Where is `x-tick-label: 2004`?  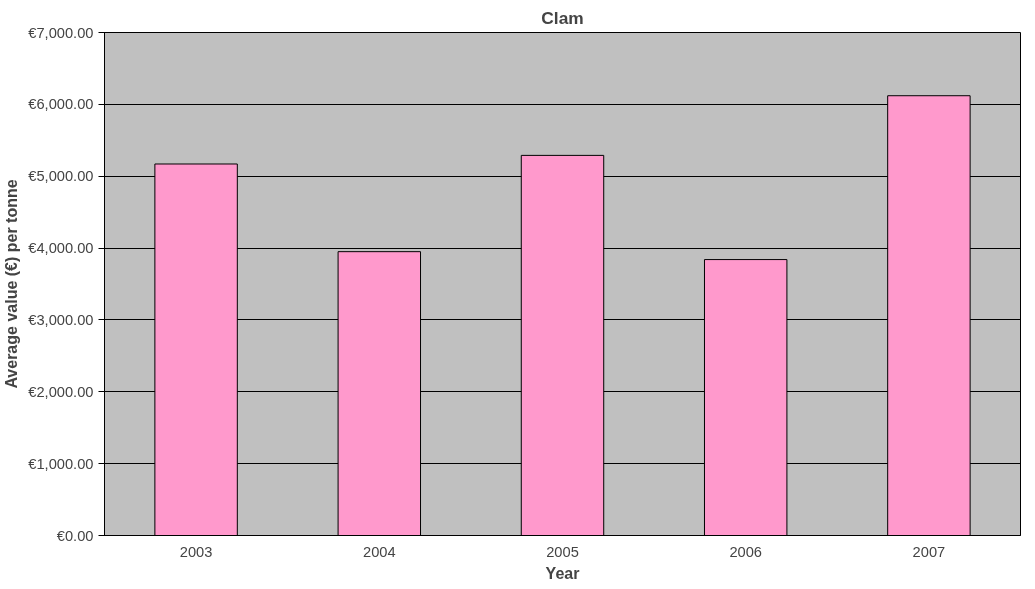
x-tick-label: 2004 is located at coordinates (379, 551).